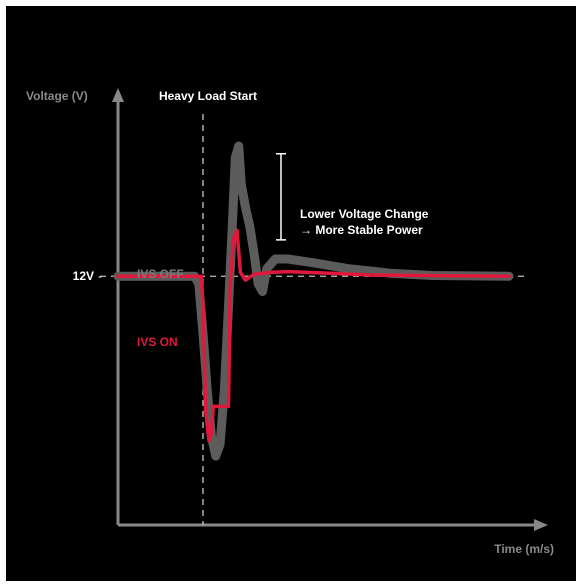 The width and height of the screenshot is (582, 587). Describe the element at coordinates (160, 274) in the screenshot. I see `series-label-ivs-off: IVS OFF` at that location.